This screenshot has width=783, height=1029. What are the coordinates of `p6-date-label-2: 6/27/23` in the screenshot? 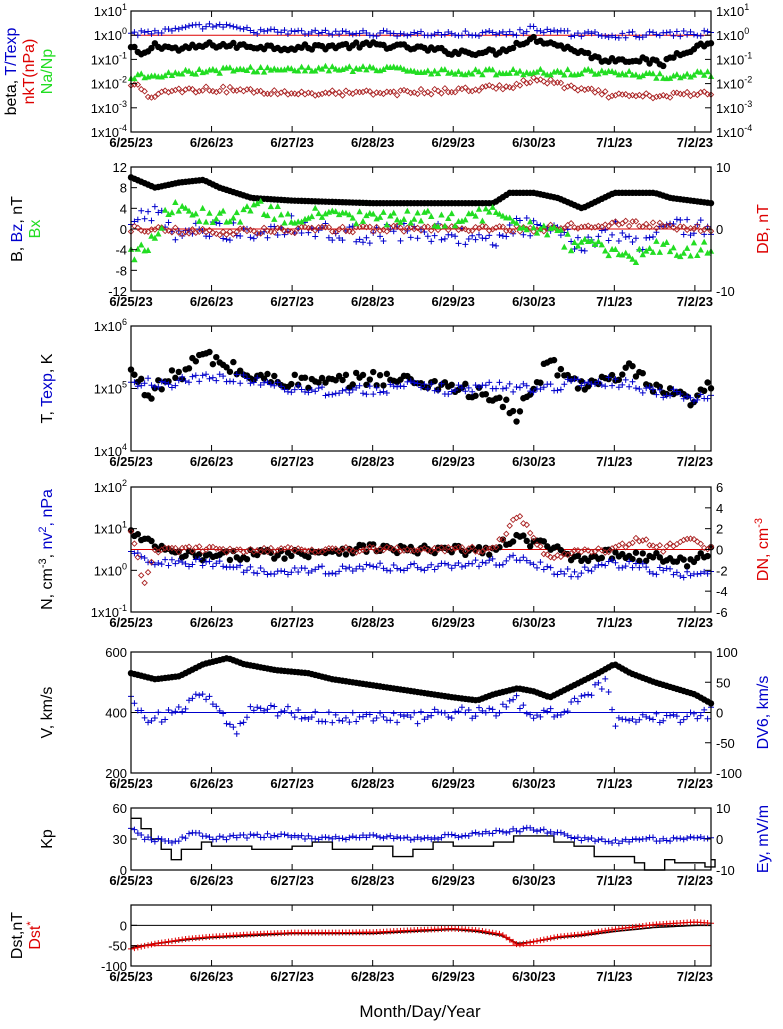 It's located at (291, 880).